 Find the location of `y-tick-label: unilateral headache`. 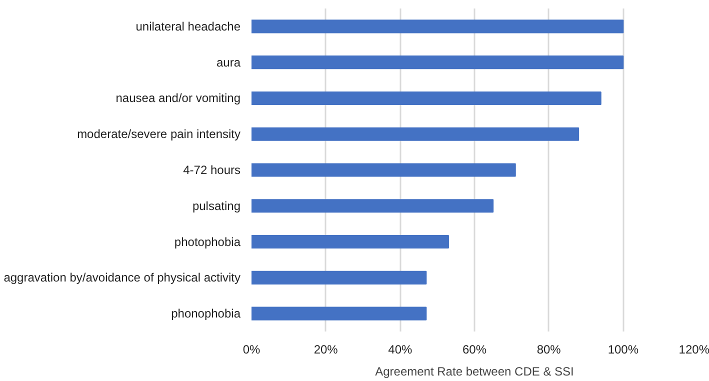

y-tick-label: unilateral headache is located at coordinates (188, 26).